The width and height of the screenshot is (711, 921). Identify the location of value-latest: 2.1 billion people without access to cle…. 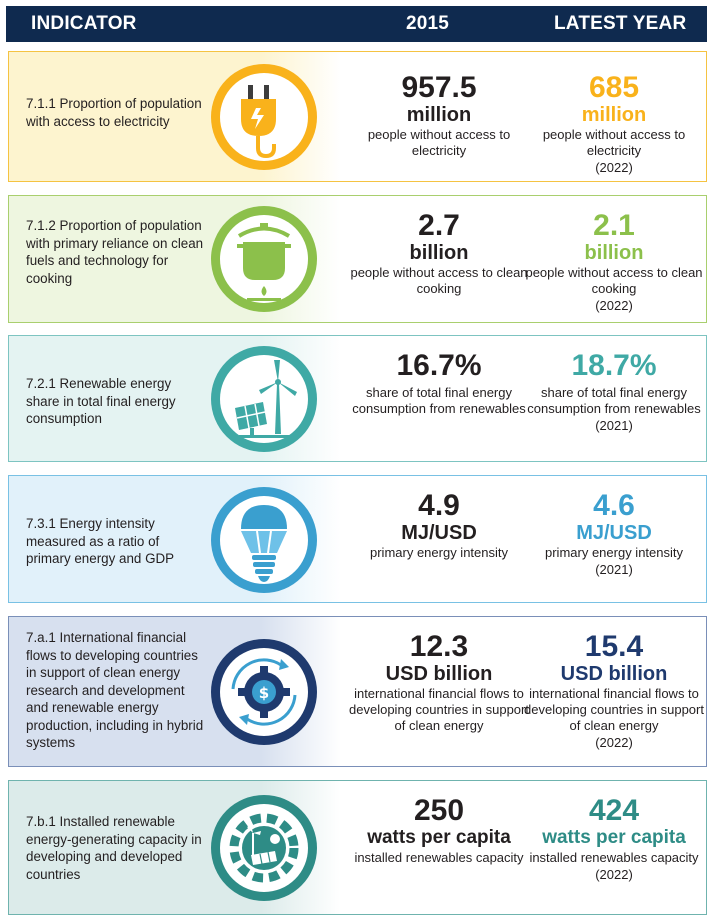
(614, 261).